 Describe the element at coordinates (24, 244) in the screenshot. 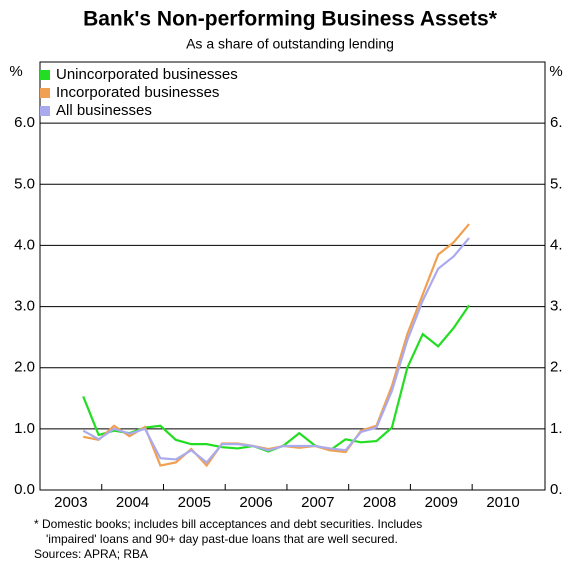

I see `y-tick-label: 4.0` at that location.